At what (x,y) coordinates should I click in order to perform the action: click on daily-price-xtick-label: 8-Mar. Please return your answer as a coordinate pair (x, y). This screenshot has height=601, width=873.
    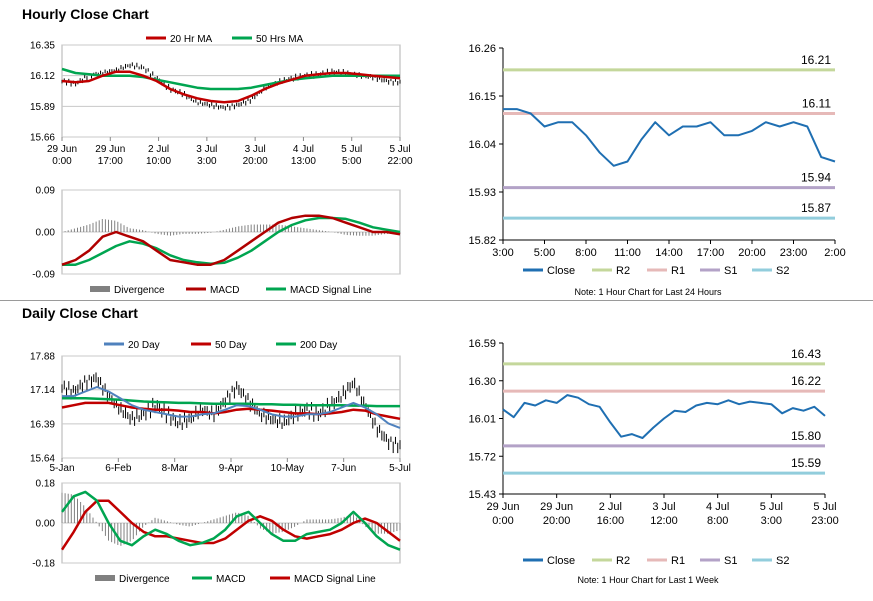
    Looking at the image, I should click on (175, 468).